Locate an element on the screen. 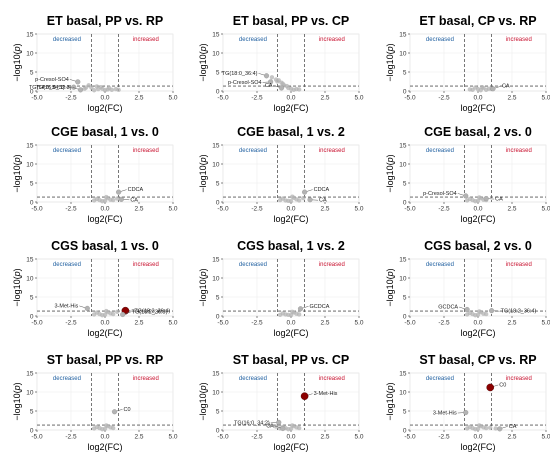  panel-title: CGS basal, 2 vs. 0 is located at coordinates (478, 246).